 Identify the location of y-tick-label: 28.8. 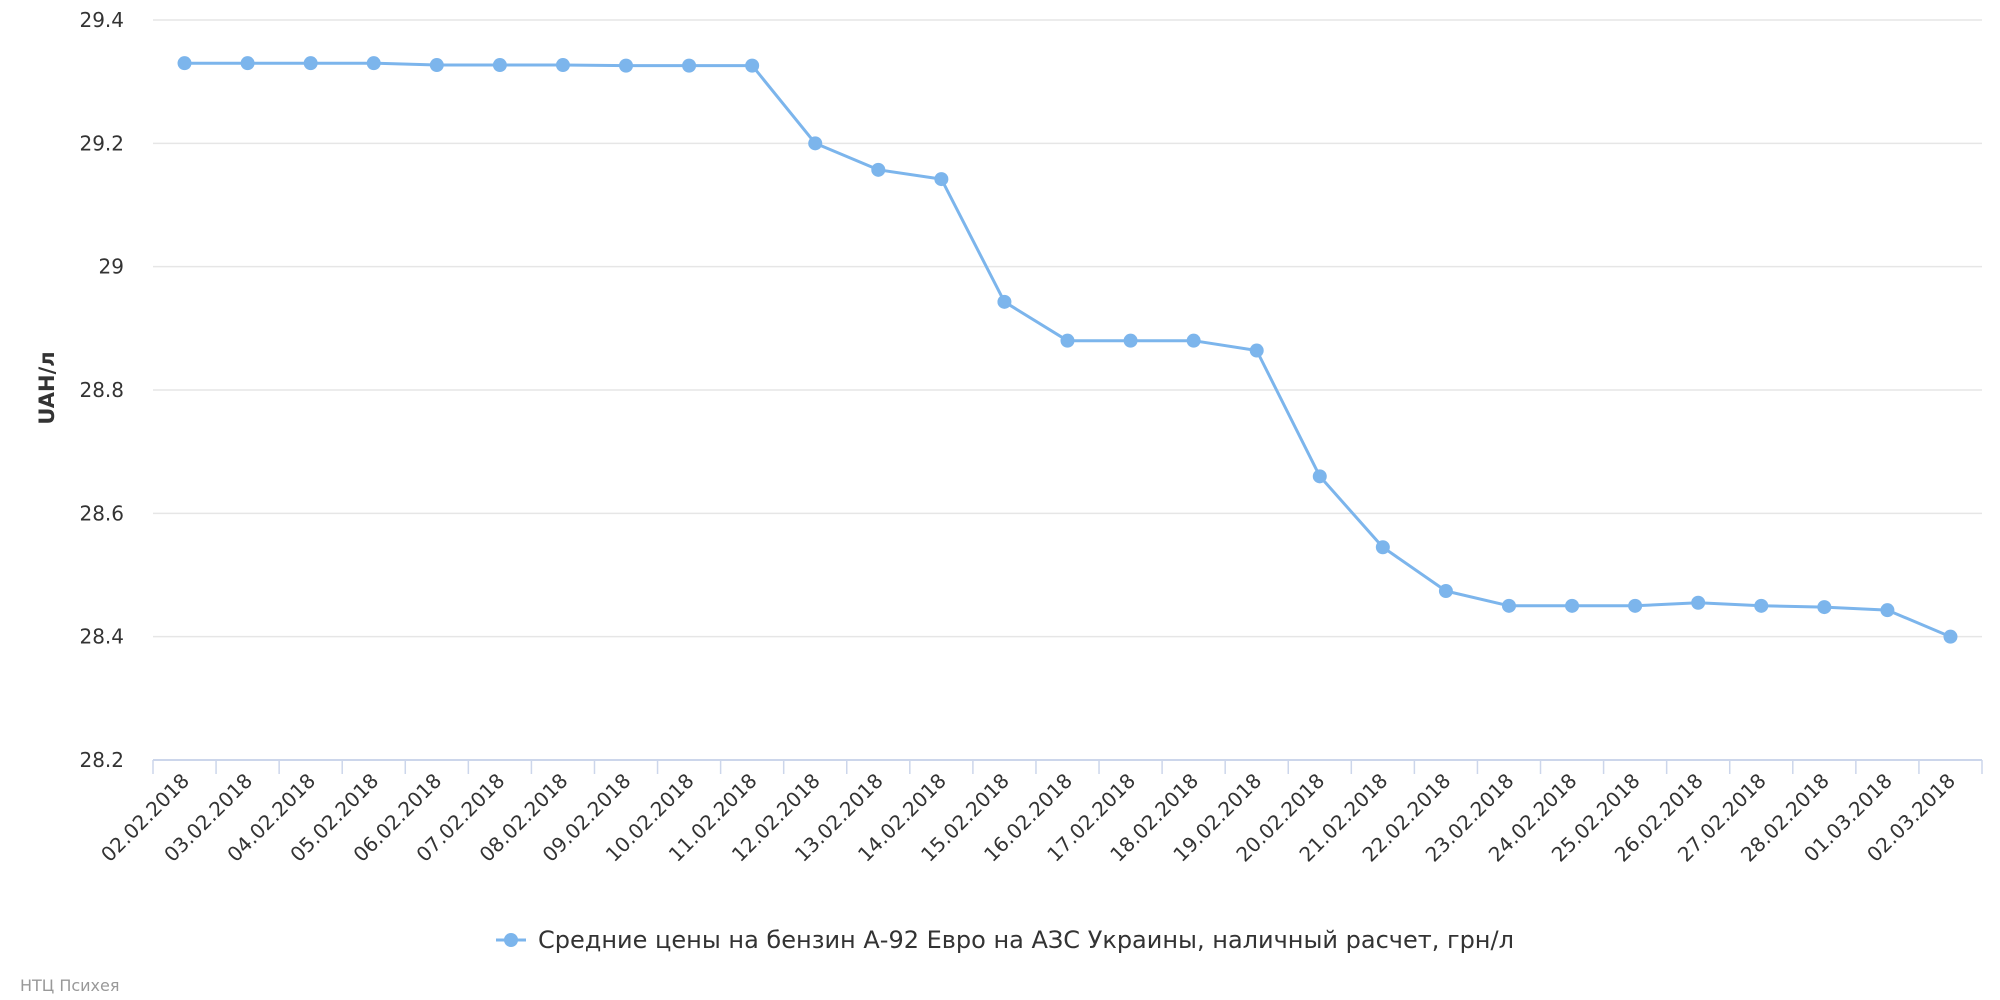
(101, 390).